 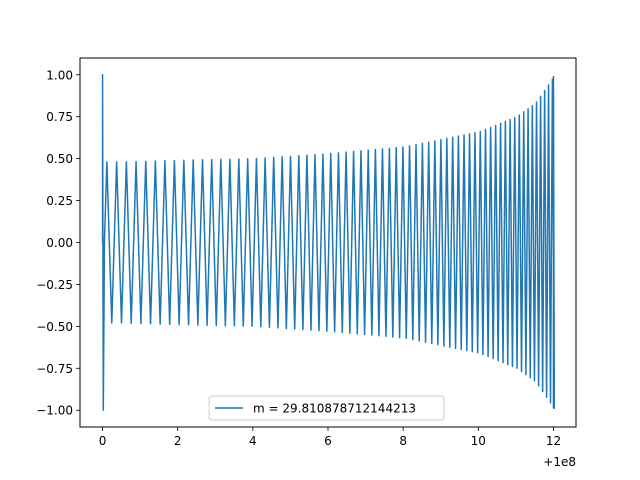 I want to click on x-tick-label: 8, so click(x=403, y=441).